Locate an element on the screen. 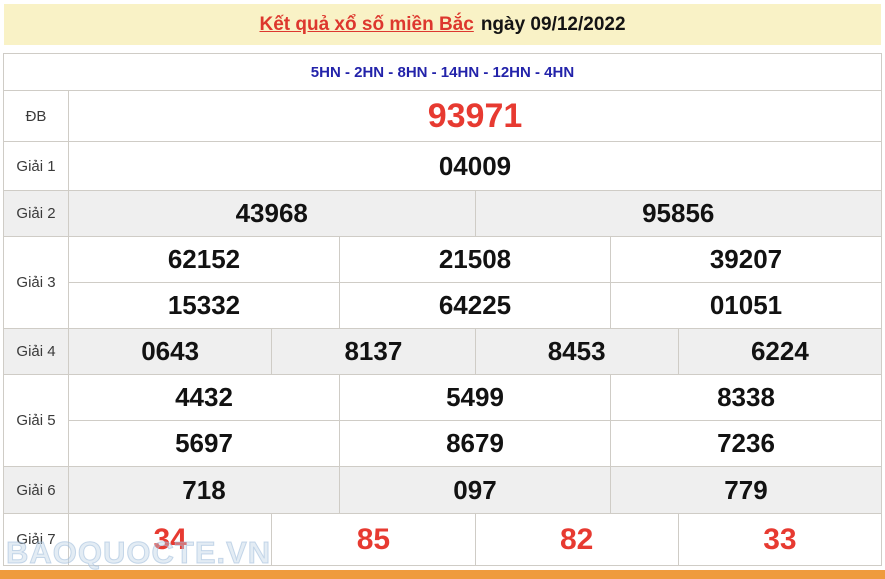 Image resolution: width=885 pixels, height=579 pixels. prize-number: 39207 is located at coordinates (746, 259).